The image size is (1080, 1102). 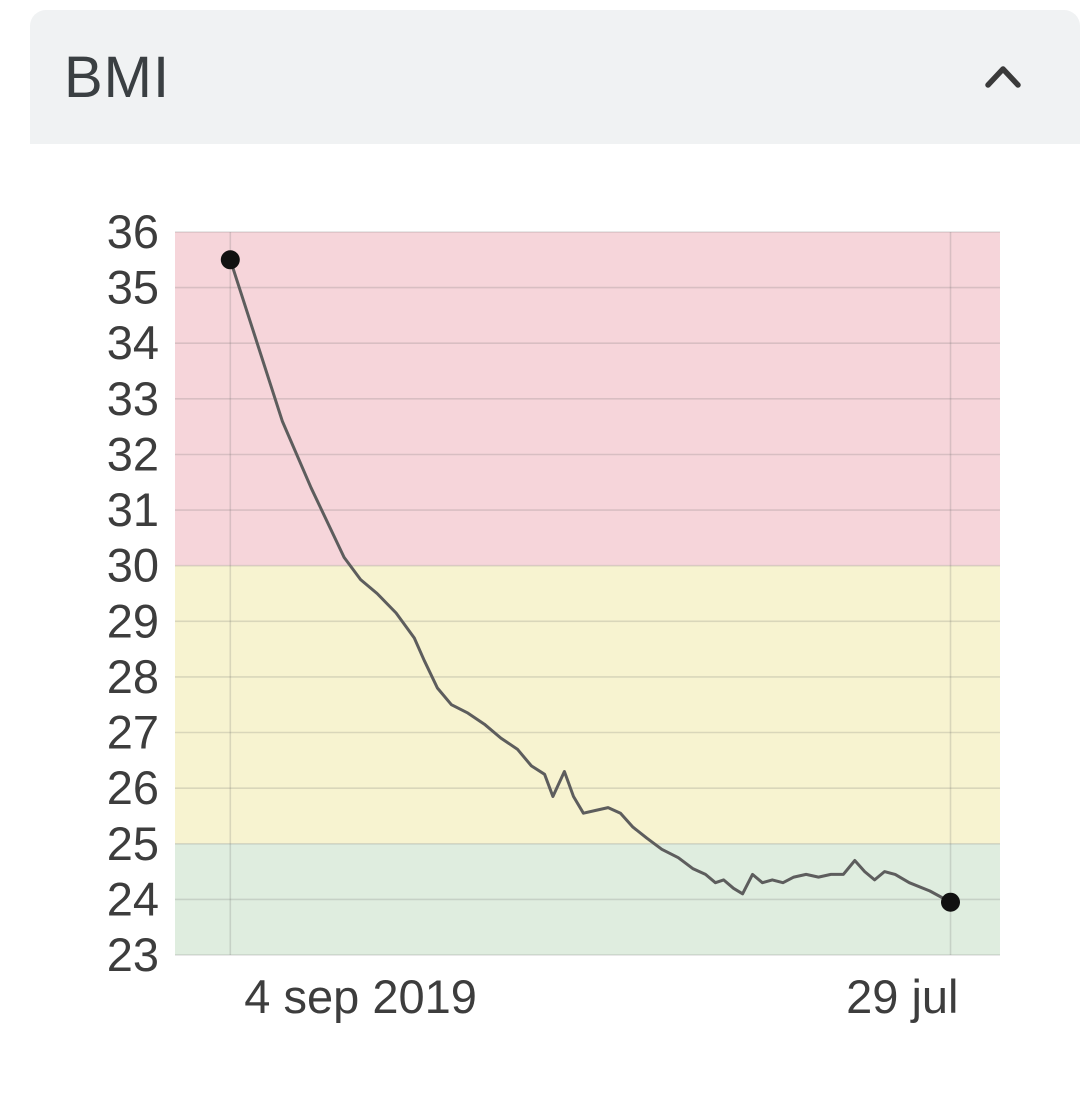 I want to click on card-title: BMI, so click(x=117, y=77).